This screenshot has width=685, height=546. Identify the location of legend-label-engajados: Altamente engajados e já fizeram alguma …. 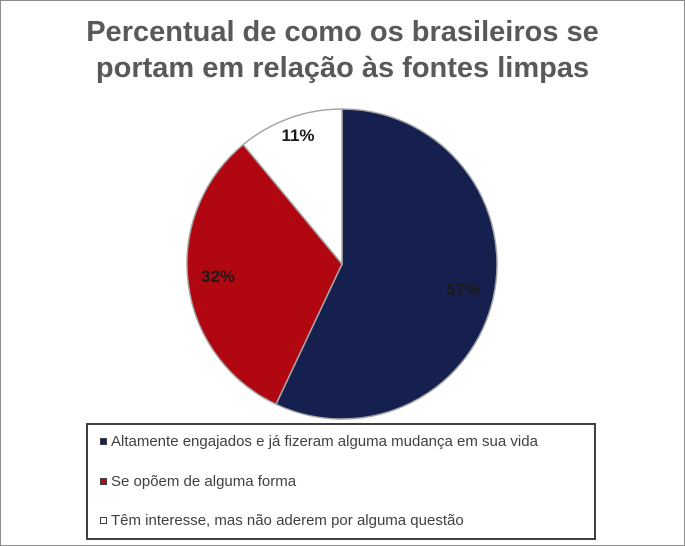
(324, 441).